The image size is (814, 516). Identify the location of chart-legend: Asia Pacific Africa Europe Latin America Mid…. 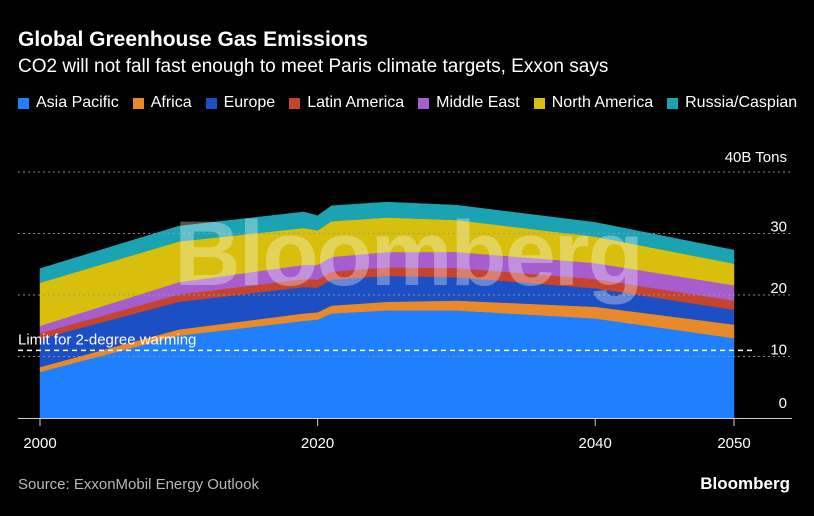
(408, 103).